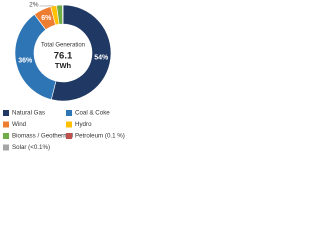  I want to click on center-title: Total Generation, so click(63, 46).